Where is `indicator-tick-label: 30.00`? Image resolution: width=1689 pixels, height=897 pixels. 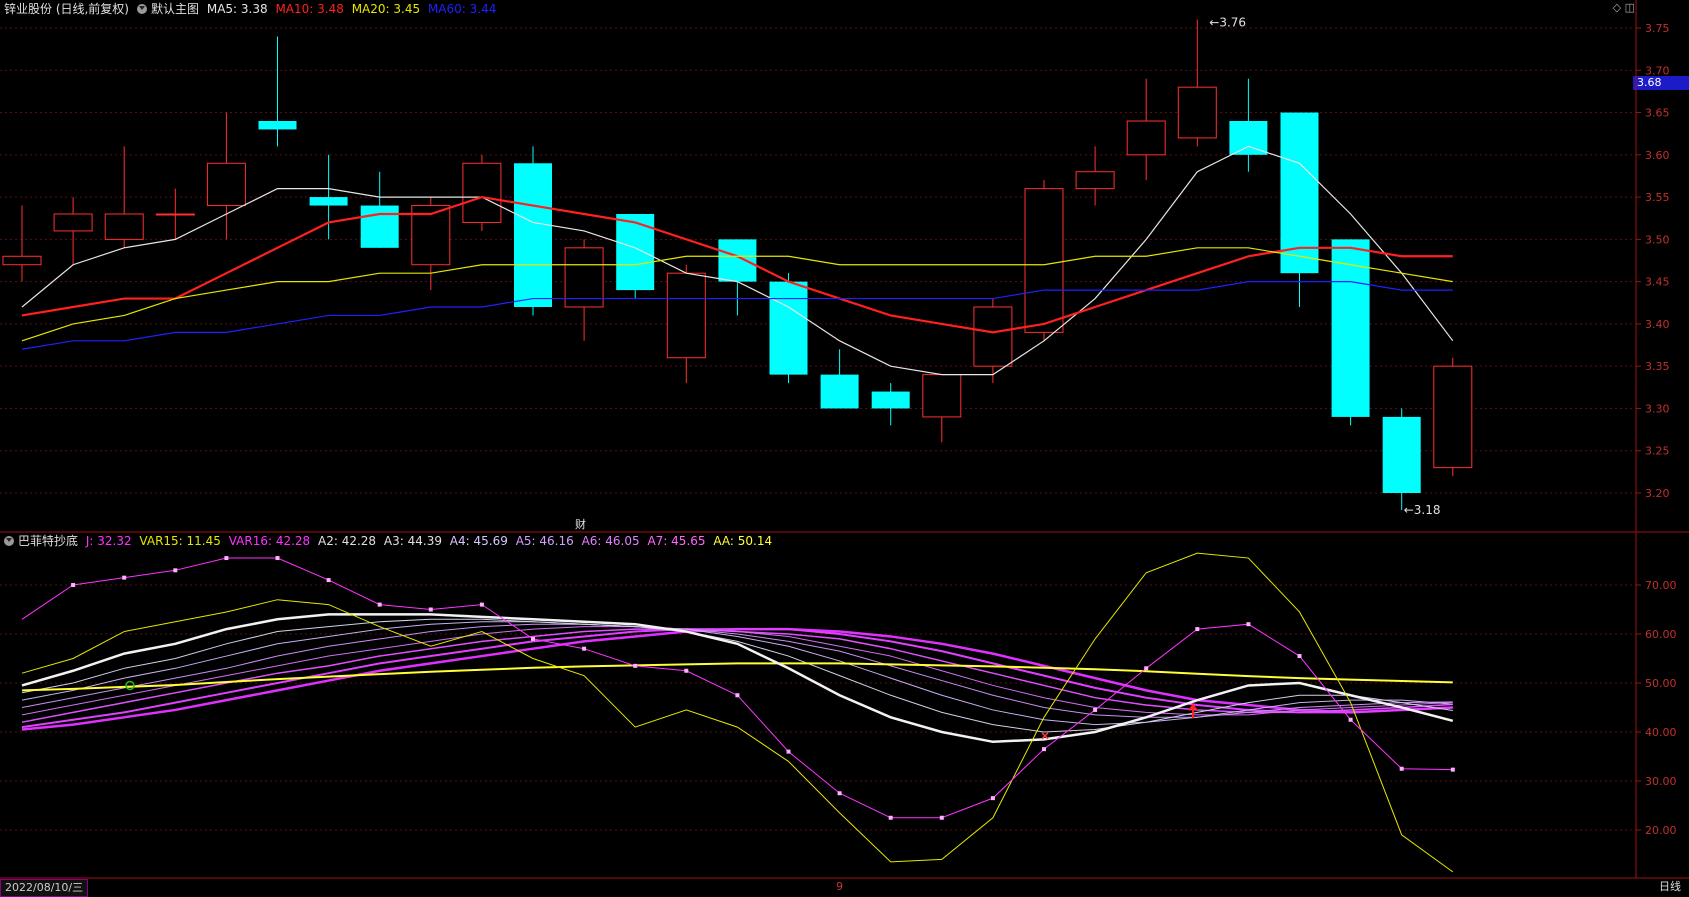 indicator-tick-label: 30.00 is located at coordinates (1661, 781).